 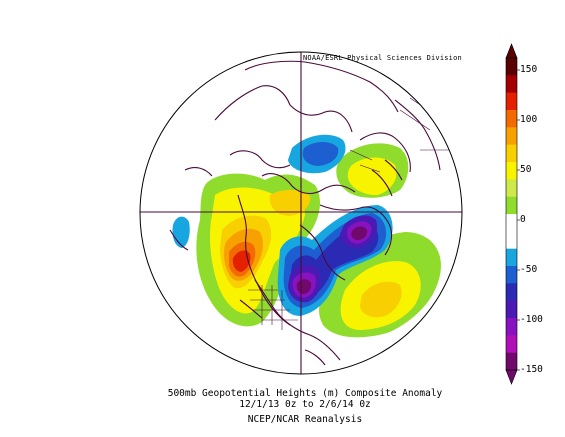 I want to click on anomaly-yellow-europe, so click(x=372, y=176).